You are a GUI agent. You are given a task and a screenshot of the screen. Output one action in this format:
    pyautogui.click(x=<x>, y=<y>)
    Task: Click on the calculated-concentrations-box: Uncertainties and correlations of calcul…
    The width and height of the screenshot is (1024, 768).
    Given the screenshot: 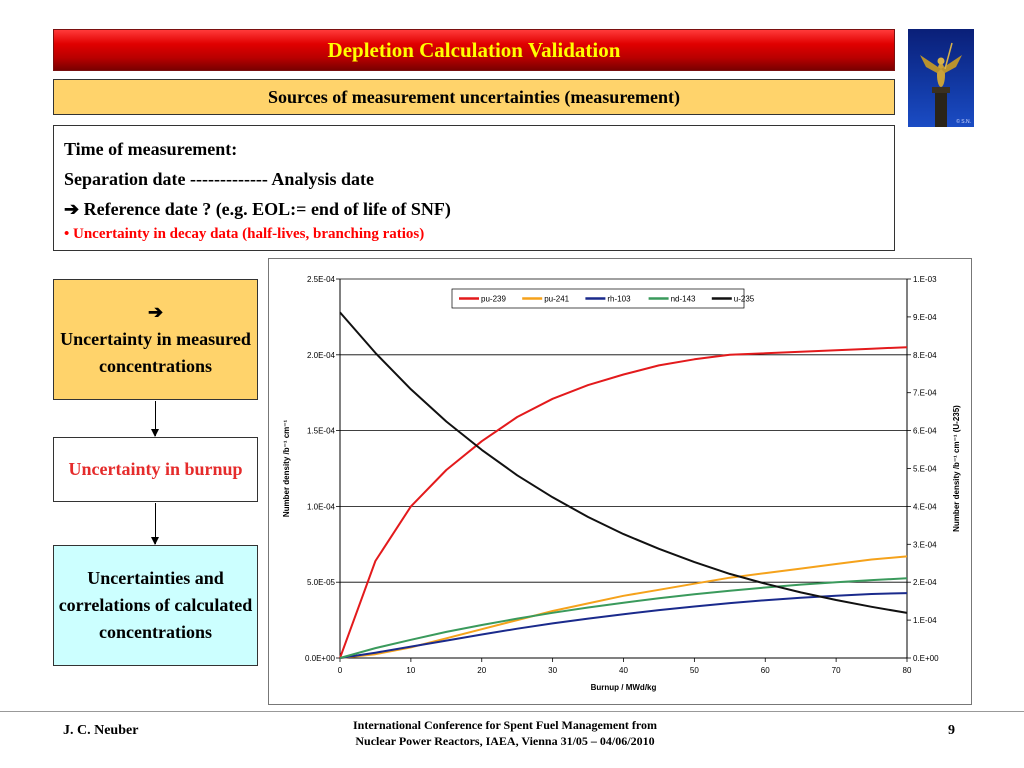 What is the action you would take?
    pyautogui.click(x=155, y=605)
    